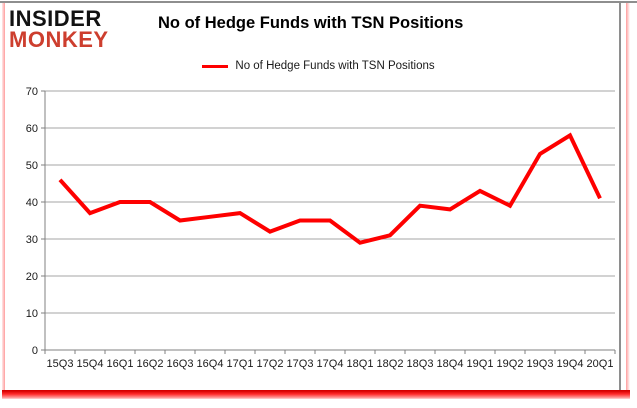 The width and height of the screenshot is (637, 408). What do you see at coordinates (600, 364) in the screenshot?
I see `x-tick-label: 20Q1` at bounding box center [600, 364].